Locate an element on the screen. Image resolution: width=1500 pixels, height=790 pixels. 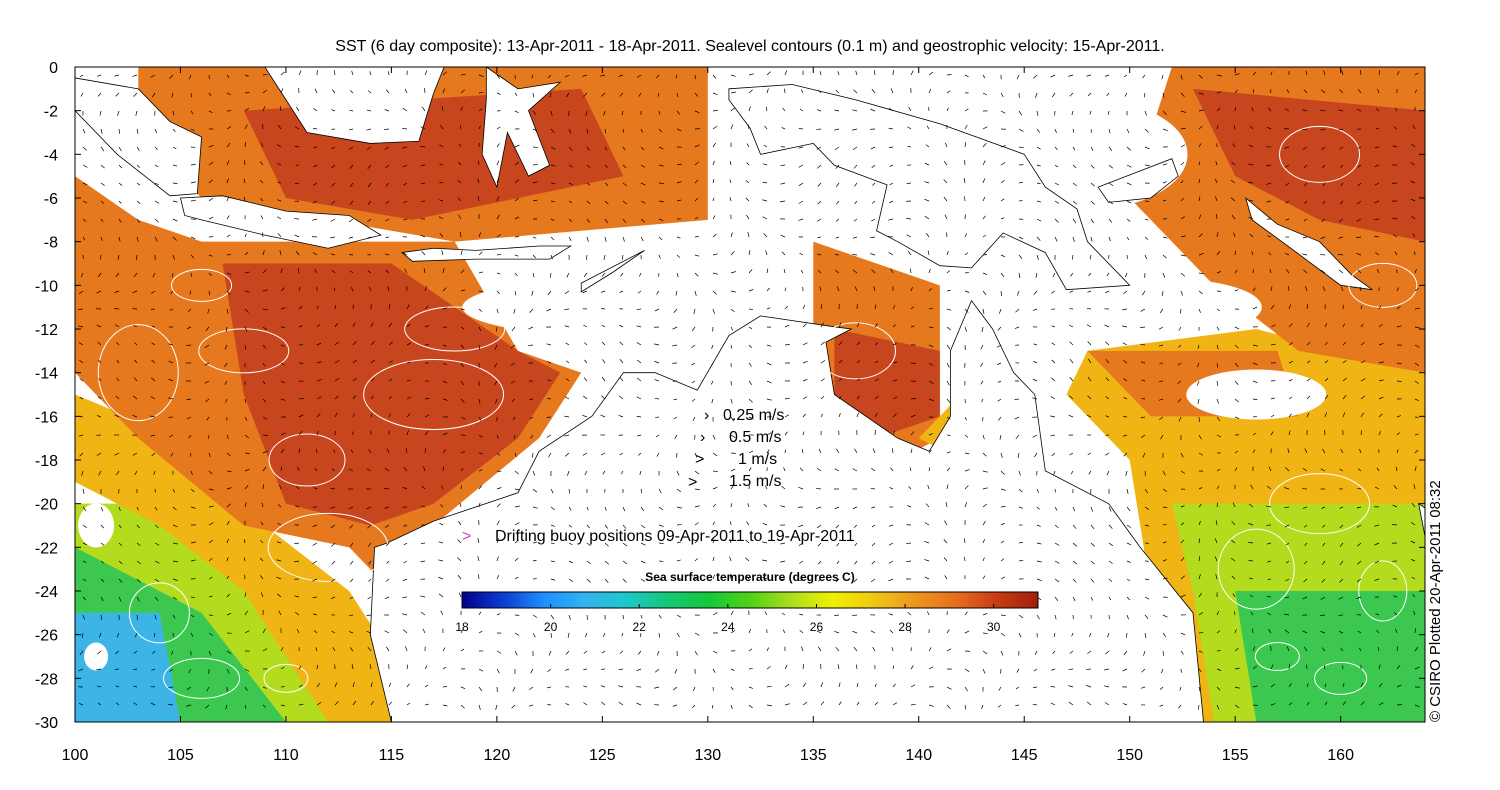
velocity-arrow-025: › is located at coordinates (706, 415).